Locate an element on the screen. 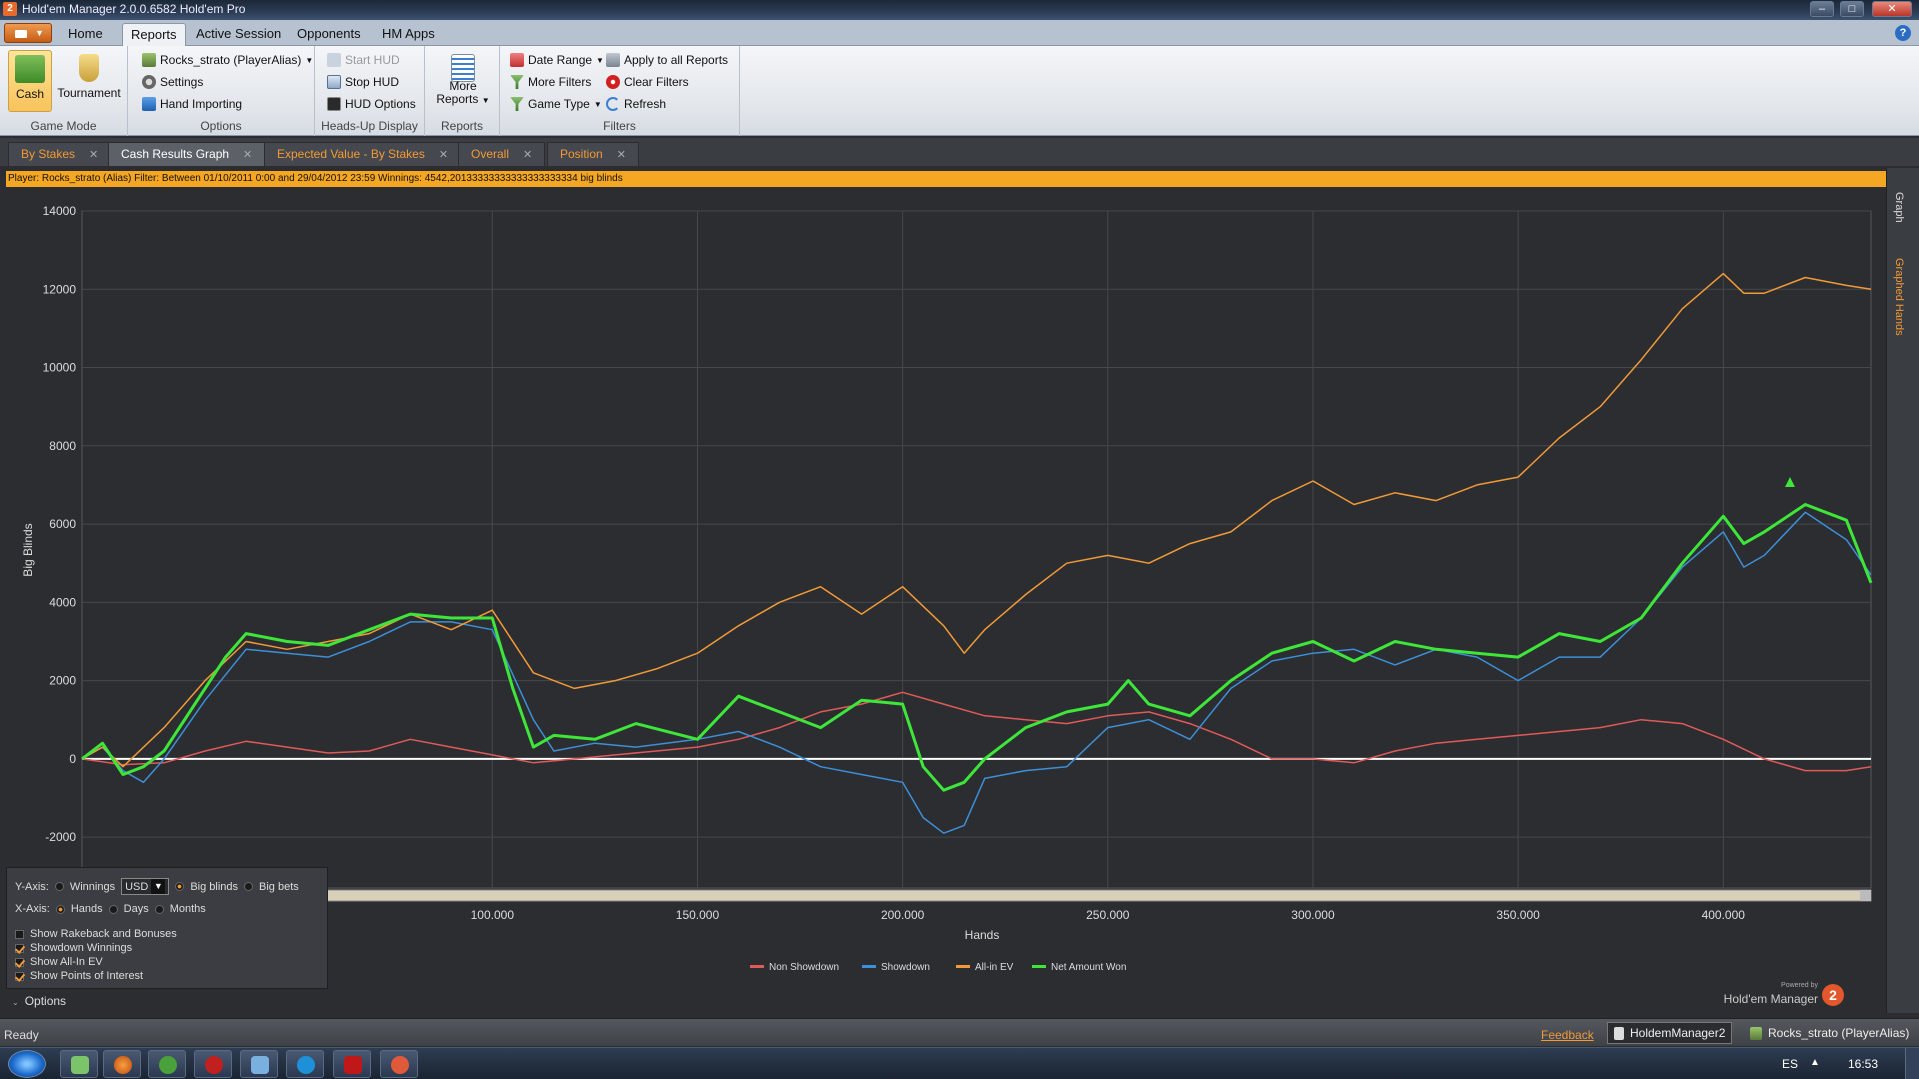 This screenshot has width=1919, height=1079. y-tick-label: 2000 is located at coordinates (62, 681).